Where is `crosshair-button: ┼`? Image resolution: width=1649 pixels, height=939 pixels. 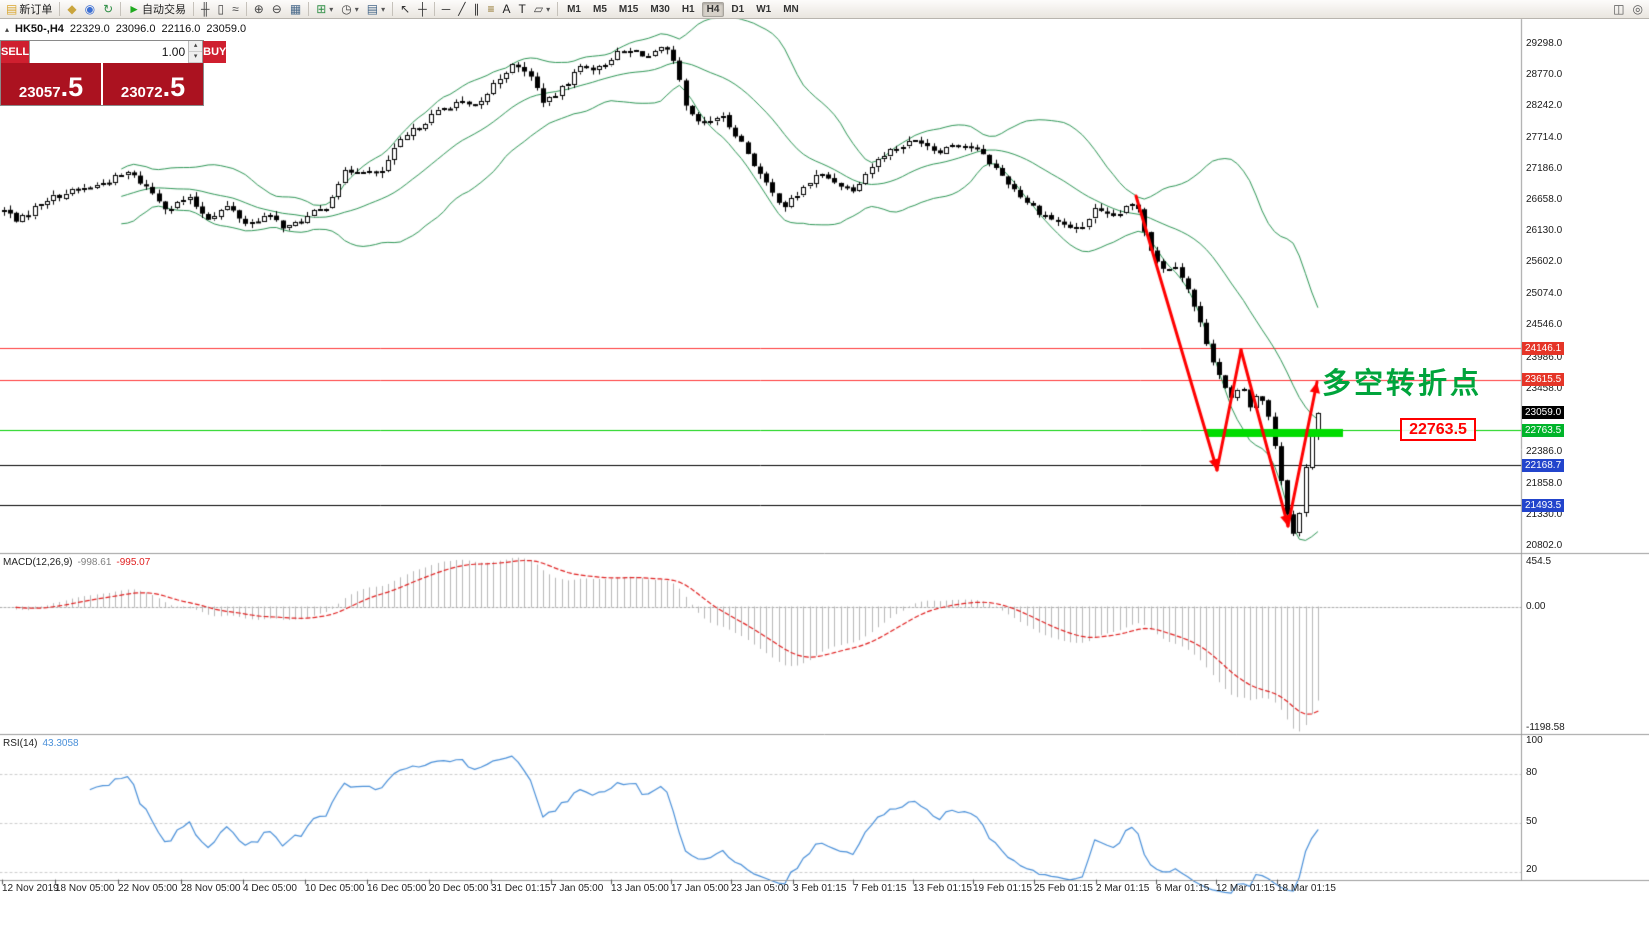 crosshair-button: ┼ is located at coordinates (422, 9).